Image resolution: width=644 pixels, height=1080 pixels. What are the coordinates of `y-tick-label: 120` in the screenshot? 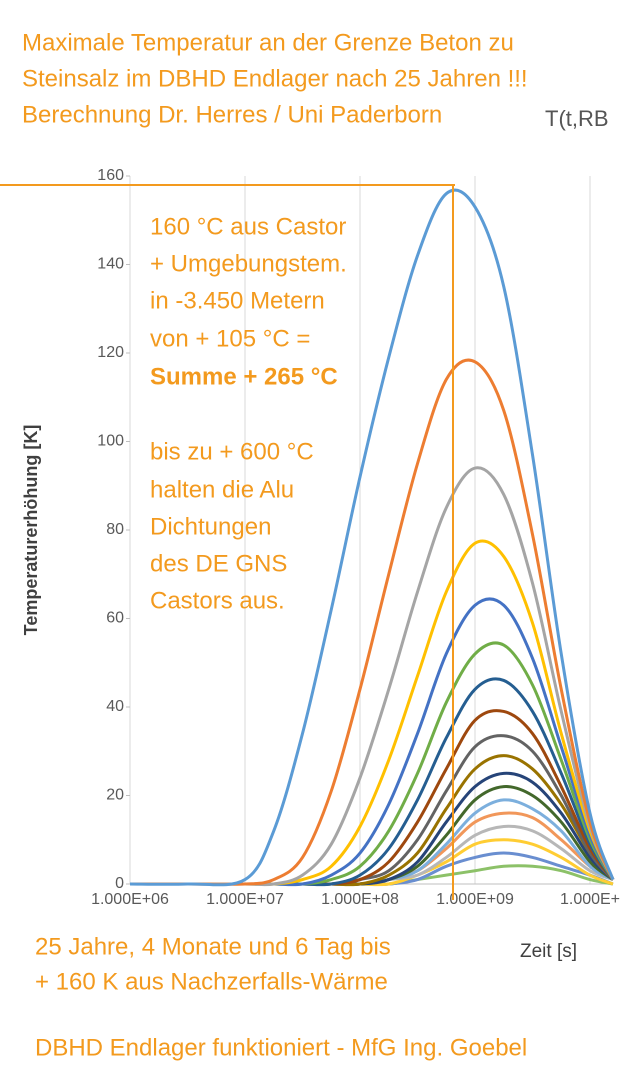 It's located at (110, 352).